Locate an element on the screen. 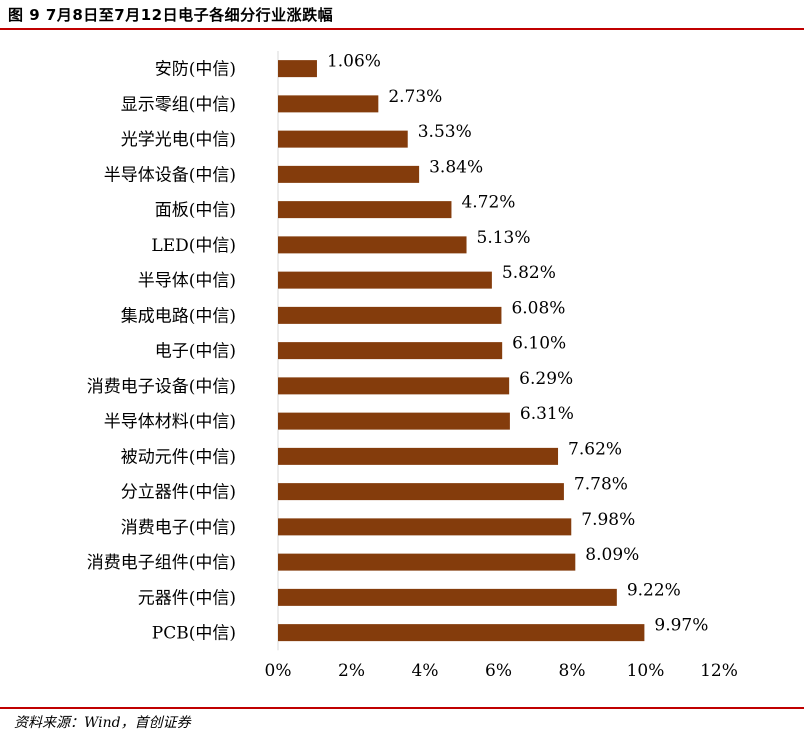 The height and width of the screenshot is (737, 804). category-label: 消费电子(中信) is located at coordinates (178, 528).